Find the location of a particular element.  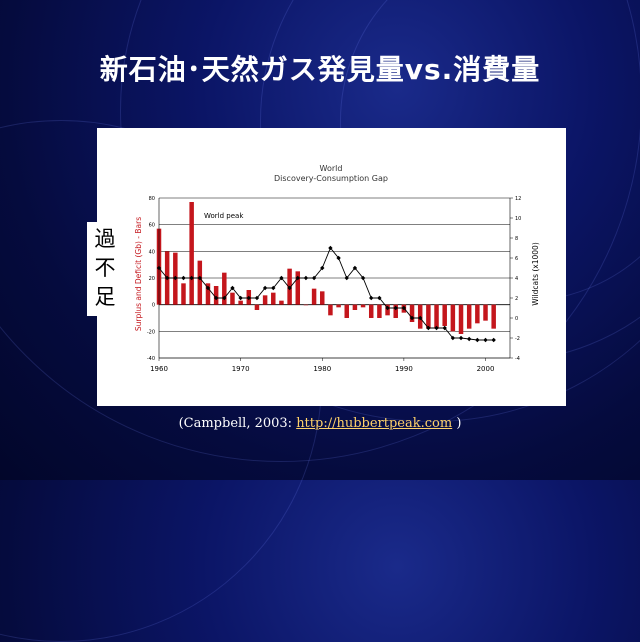

y2-tick-label: -4 is located at coordinates (517, 359).